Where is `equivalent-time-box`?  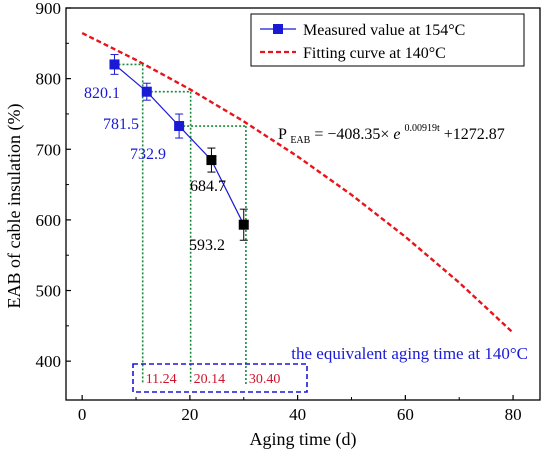 equivalent-time-box is located at coordinates (220, 378).